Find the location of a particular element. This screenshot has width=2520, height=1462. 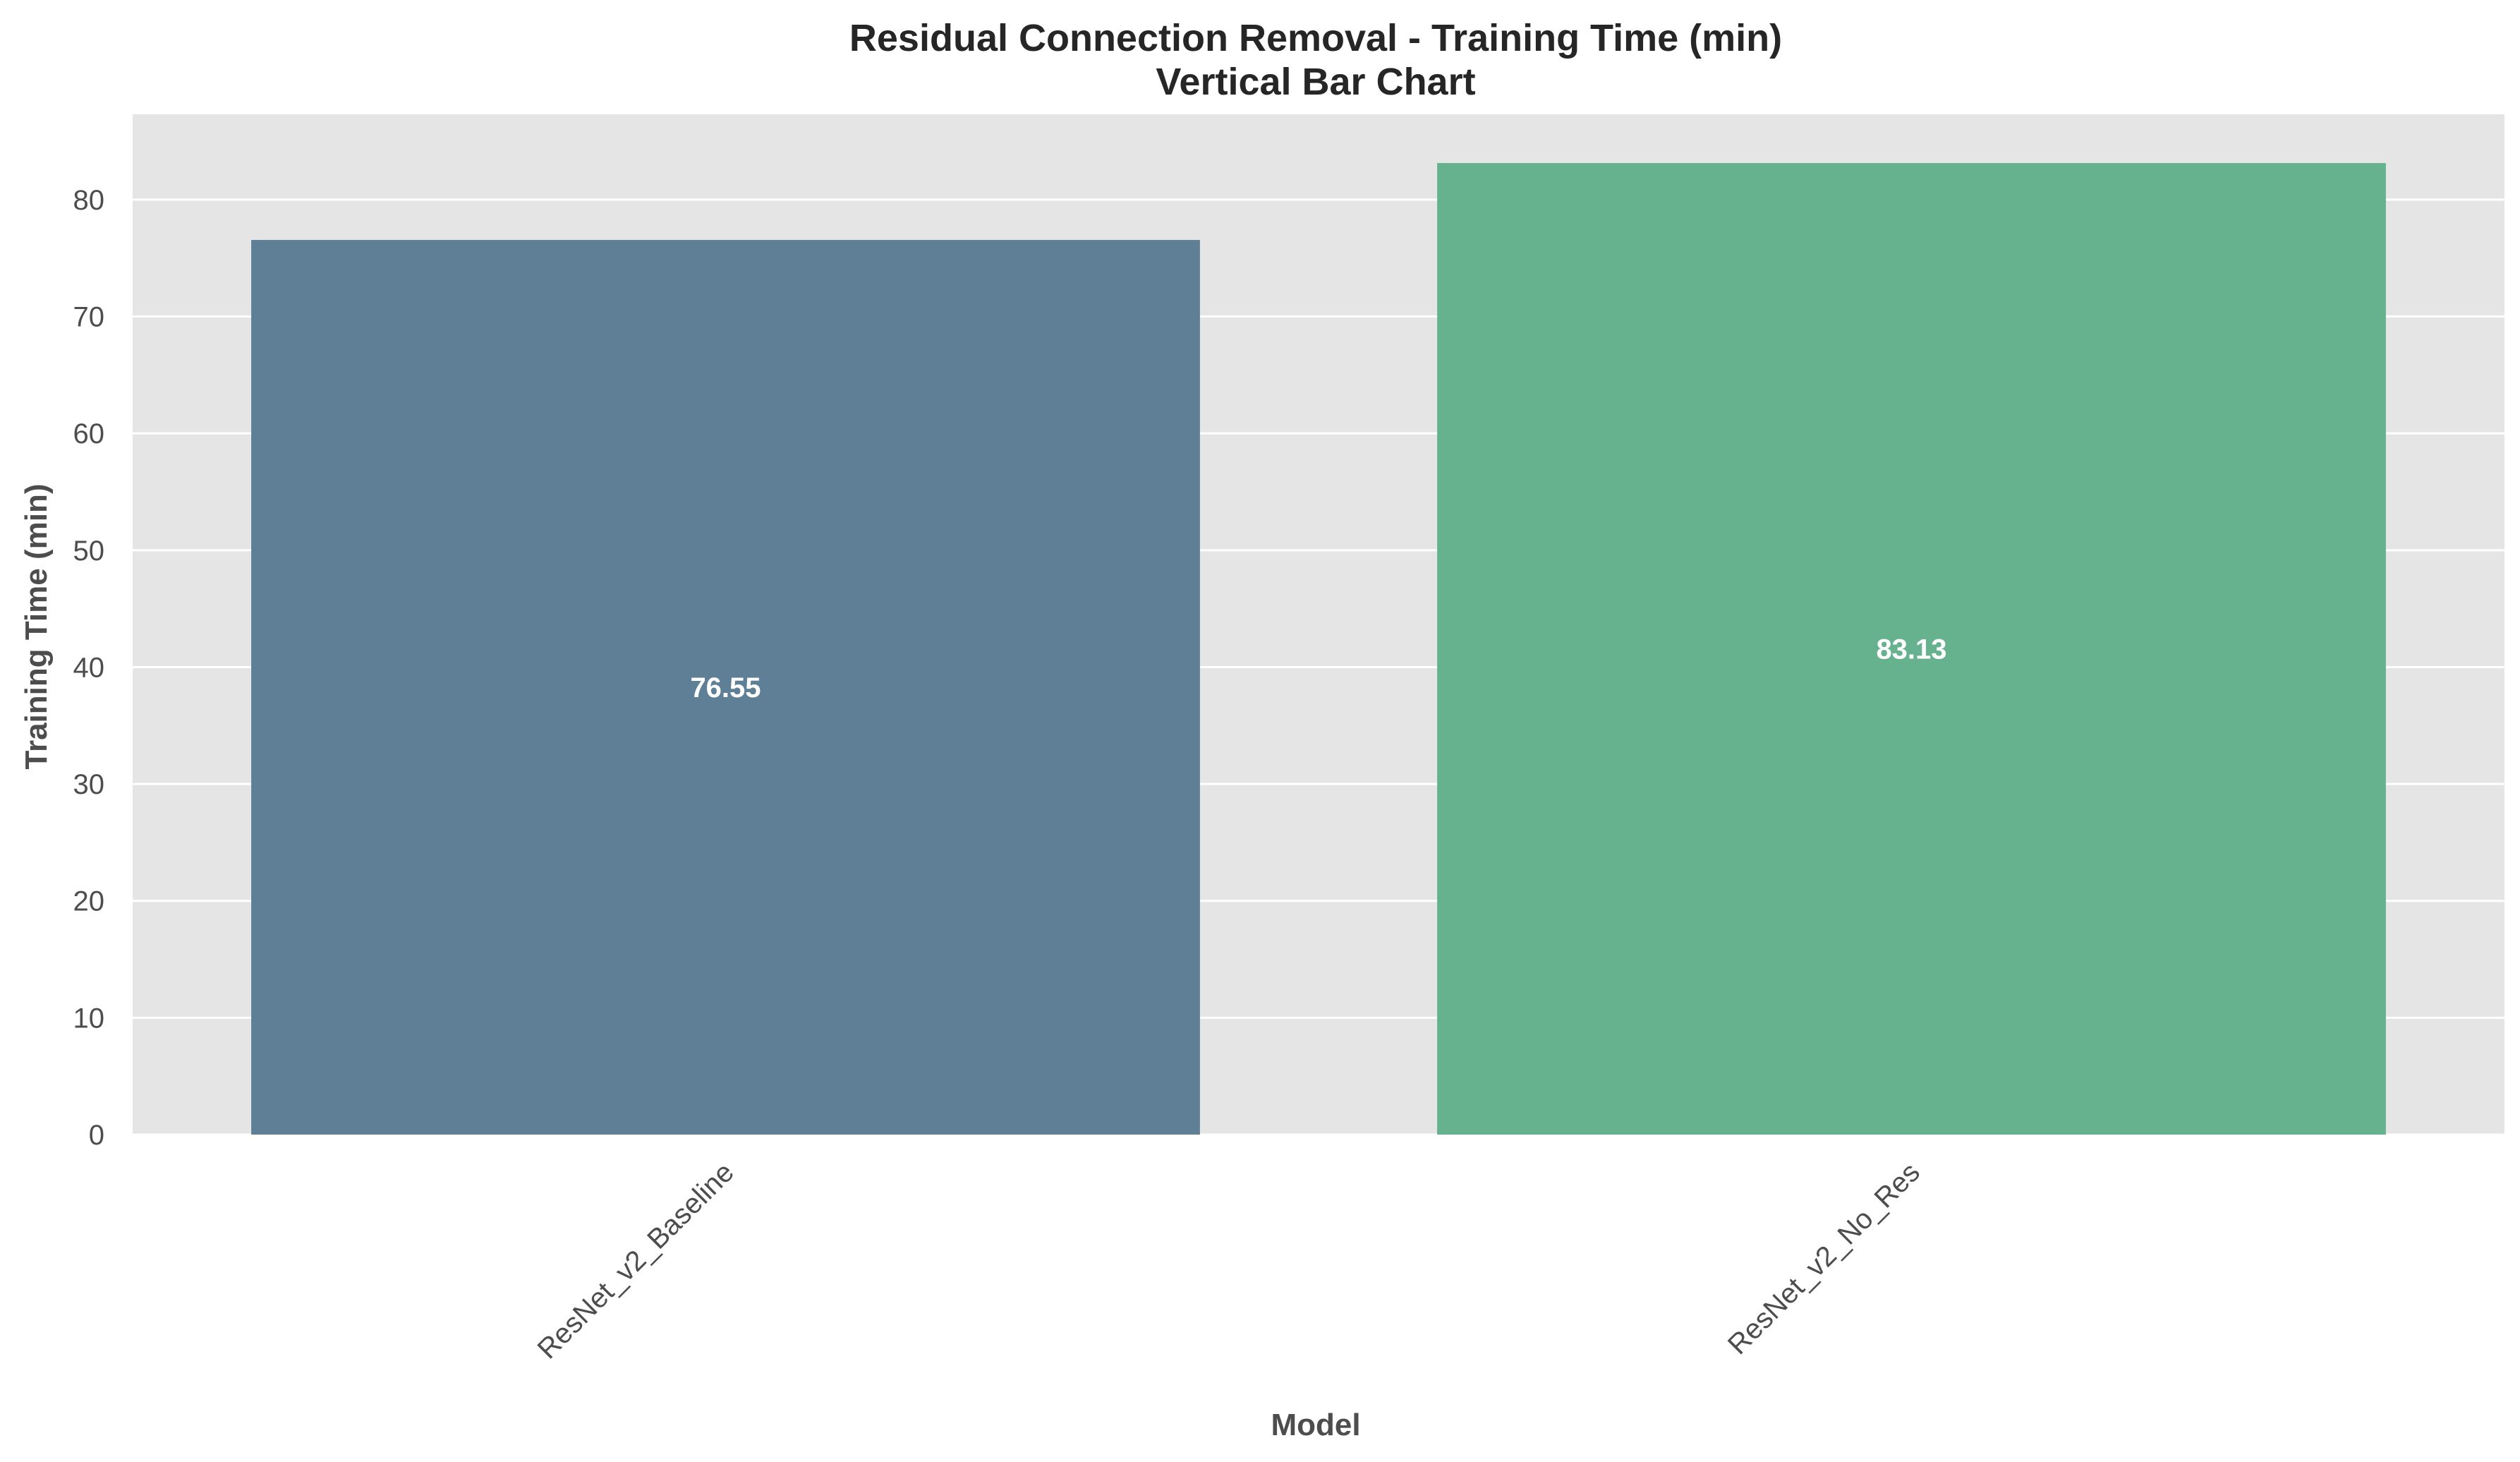

y-tick-label: 70 is located at coordinates (89, 317).